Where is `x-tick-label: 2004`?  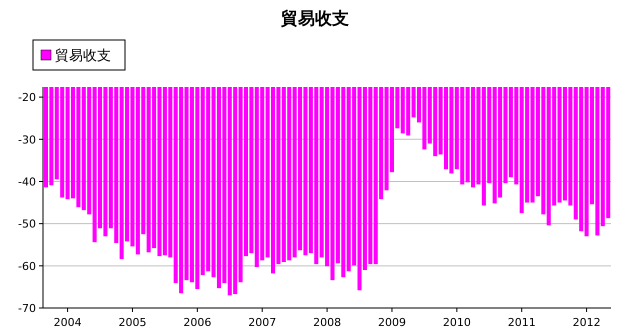 x-tick-label: 2004 is located at coordinates (68, 322).